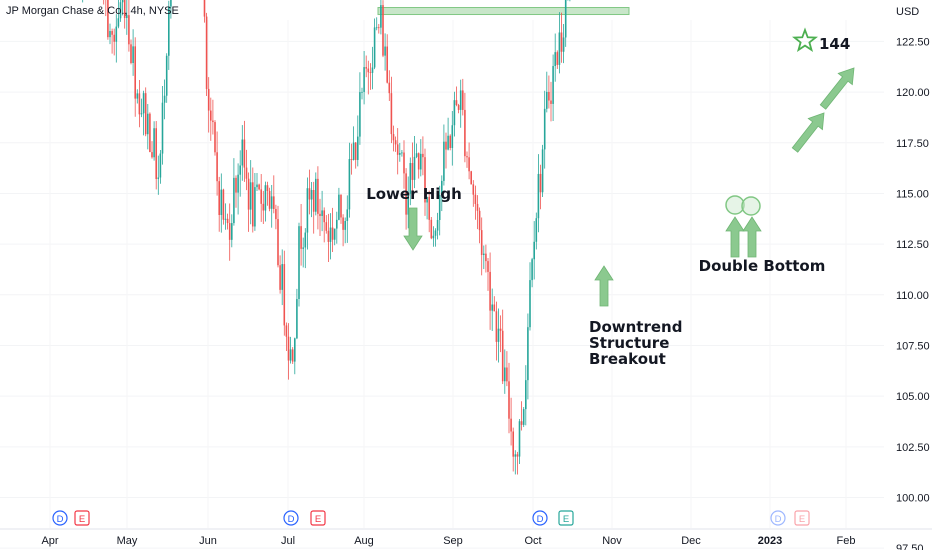  Describe the element at coordinates (414, 194) in the screenshot. I see `lower-high-label: Lower High` at that location.